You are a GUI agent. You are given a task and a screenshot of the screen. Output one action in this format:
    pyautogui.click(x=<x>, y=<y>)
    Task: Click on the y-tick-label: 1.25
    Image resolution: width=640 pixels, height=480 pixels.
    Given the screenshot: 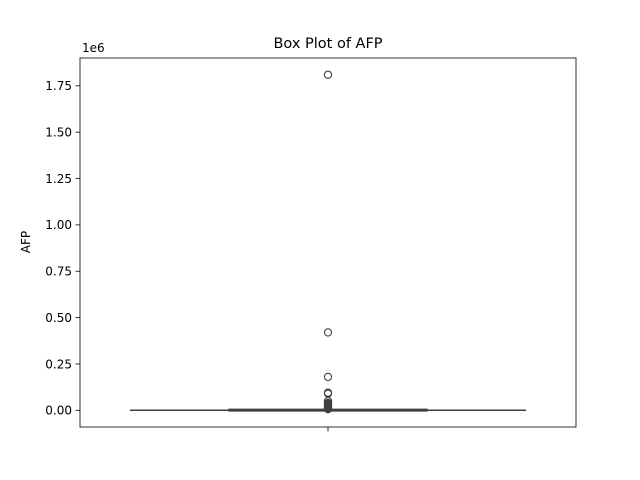 What is the action you would take?
    pyautogui.click(x=58, y=179)
    